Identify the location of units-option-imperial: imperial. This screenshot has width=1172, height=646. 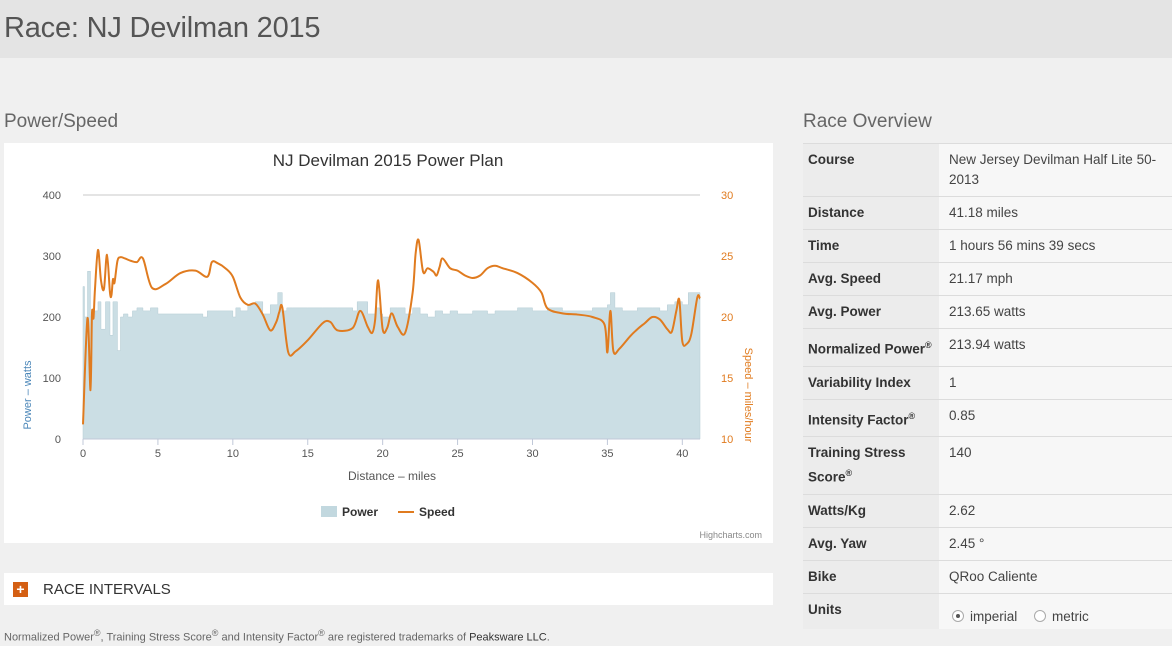
(983, 616).